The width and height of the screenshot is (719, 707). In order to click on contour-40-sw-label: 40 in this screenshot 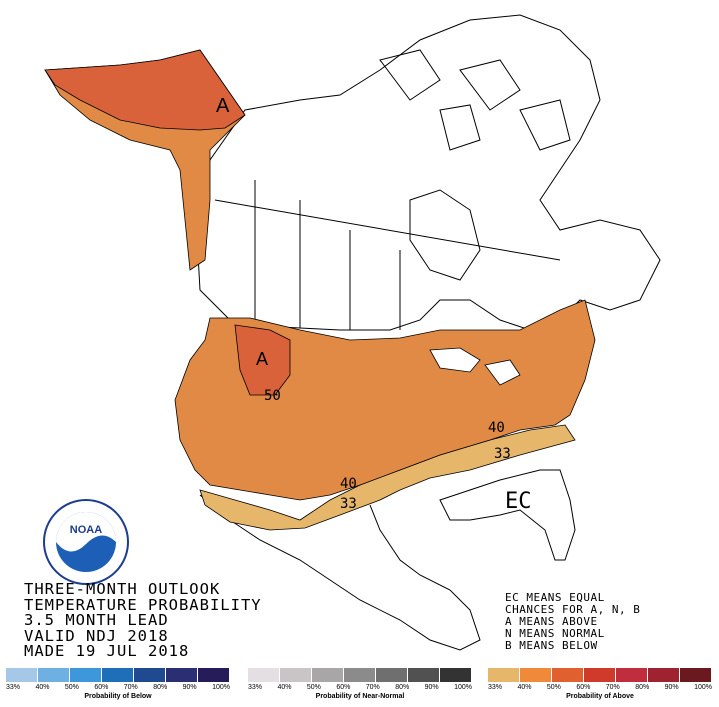, I will do `click(348, 484)`.